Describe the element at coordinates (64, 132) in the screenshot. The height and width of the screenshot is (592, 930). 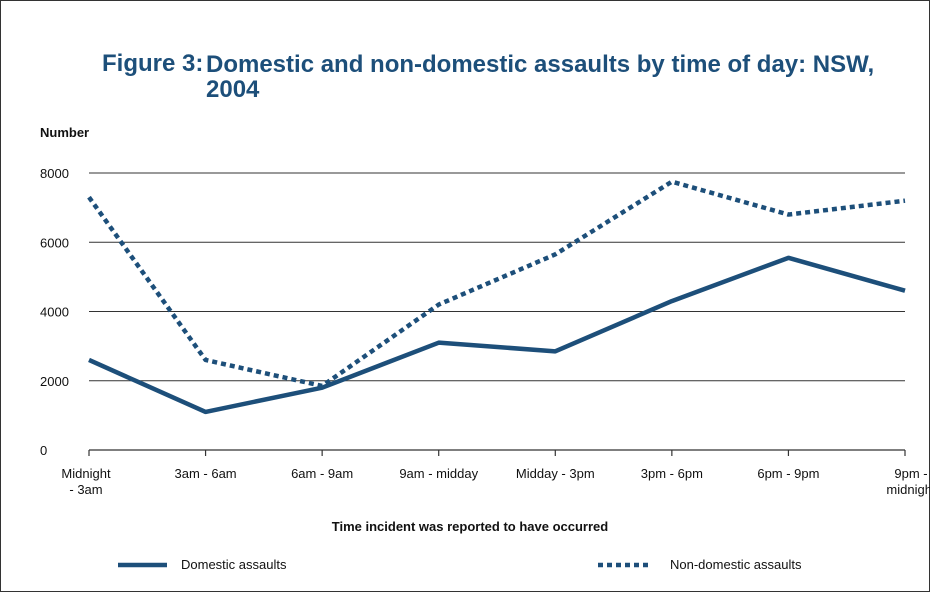
I see `y-axis-label: Number` at that location.